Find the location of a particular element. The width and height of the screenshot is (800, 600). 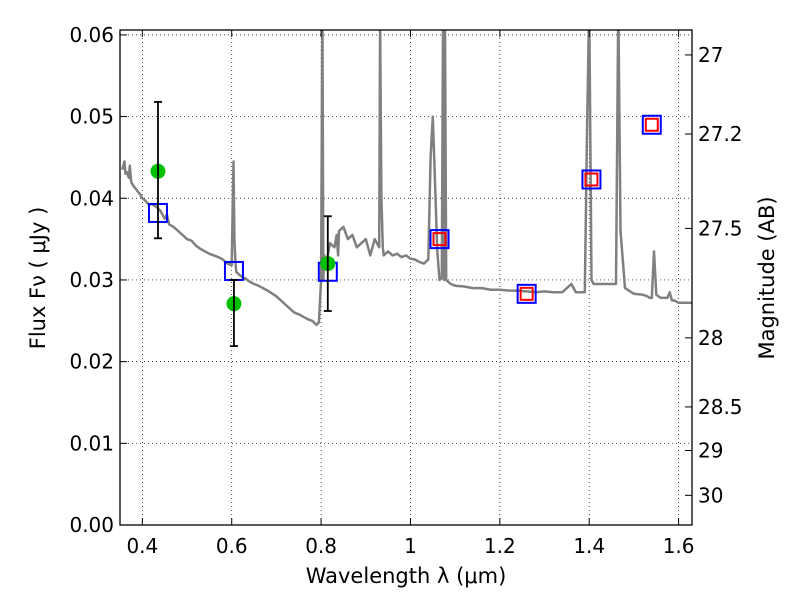

y2-tick-label: 30 is located at coordinates (710, 495).